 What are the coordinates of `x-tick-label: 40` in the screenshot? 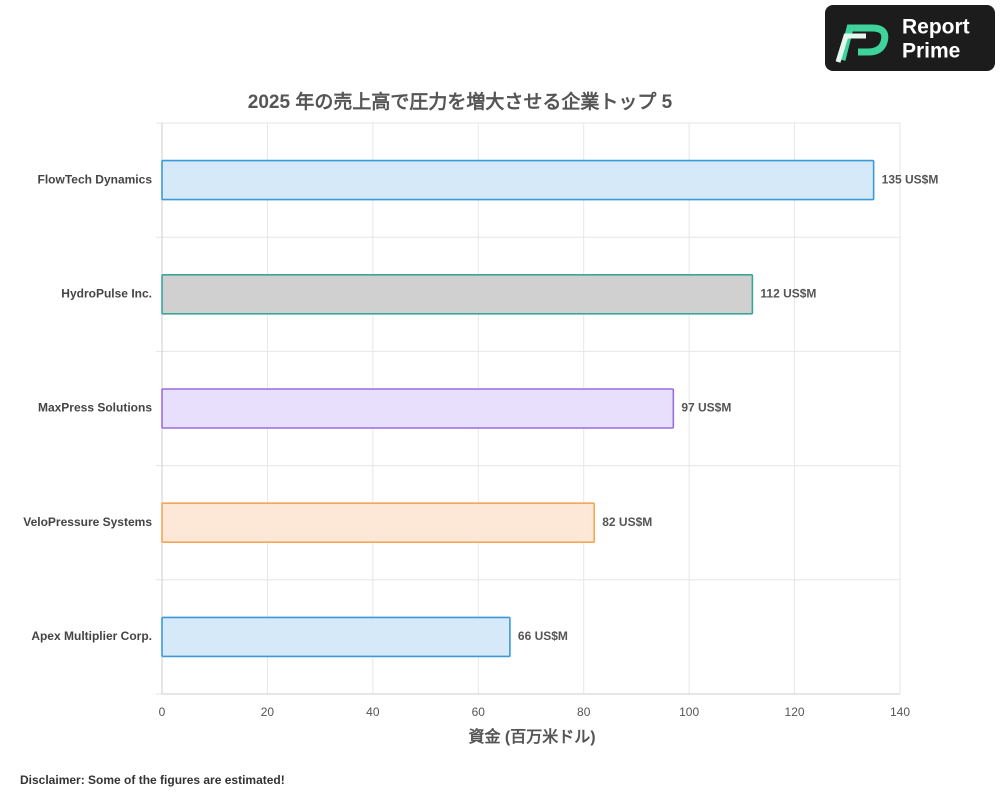 It's located at (373, 712).